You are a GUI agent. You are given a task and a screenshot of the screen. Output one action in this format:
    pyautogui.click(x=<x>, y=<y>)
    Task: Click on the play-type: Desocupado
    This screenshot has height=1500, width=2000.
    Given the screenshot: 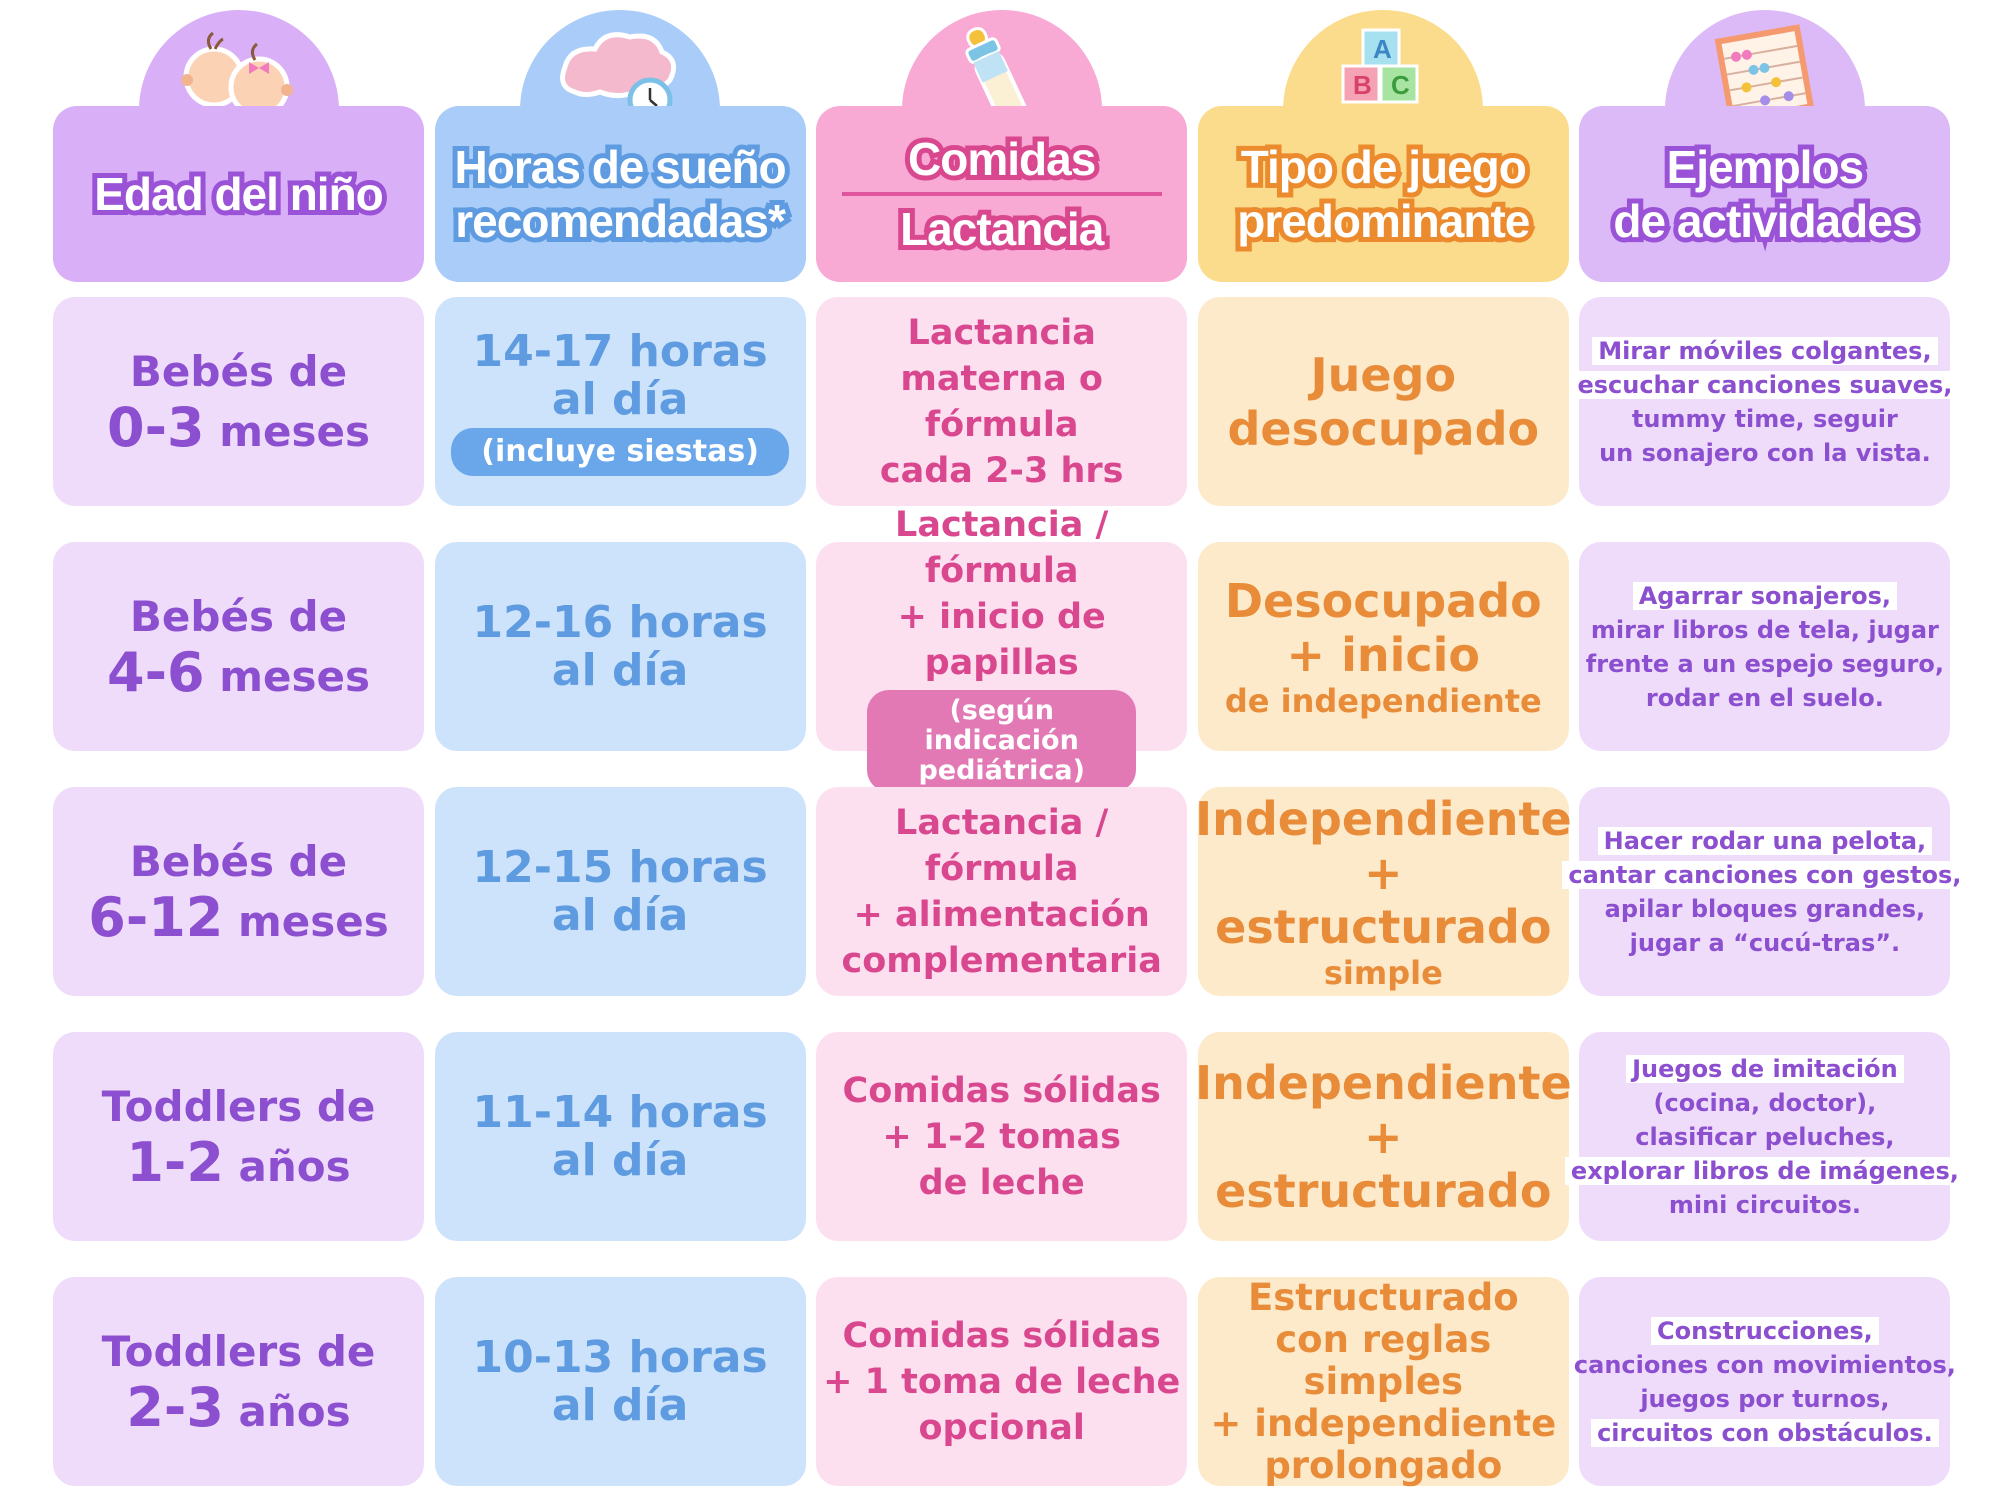 What is the action you would take?
    pyautogui.click(x=1383, y=600)
    